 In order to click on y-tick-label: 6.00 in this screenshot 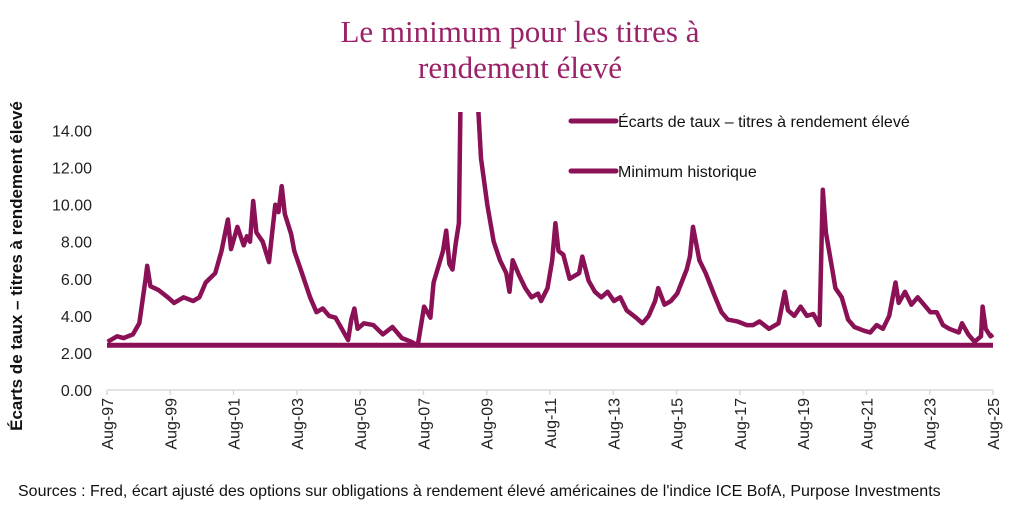, I will do `click(76, 280)`.